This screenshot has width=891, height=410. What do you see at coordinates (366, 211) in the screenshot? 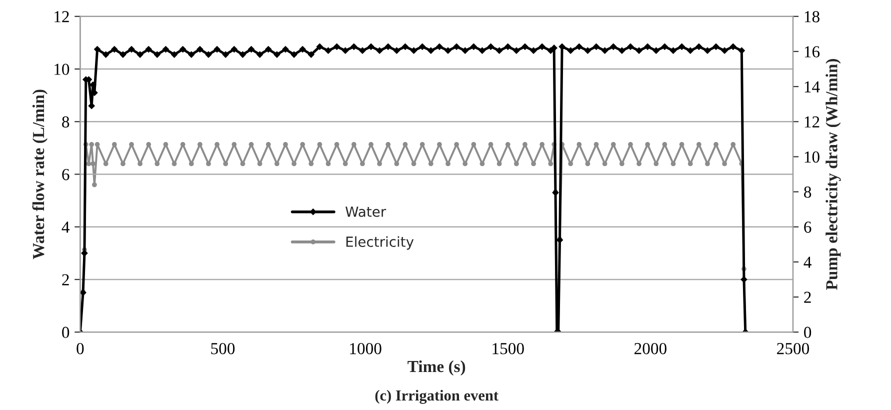
I see `legend-label: Water` at bounding box center [366, 211].